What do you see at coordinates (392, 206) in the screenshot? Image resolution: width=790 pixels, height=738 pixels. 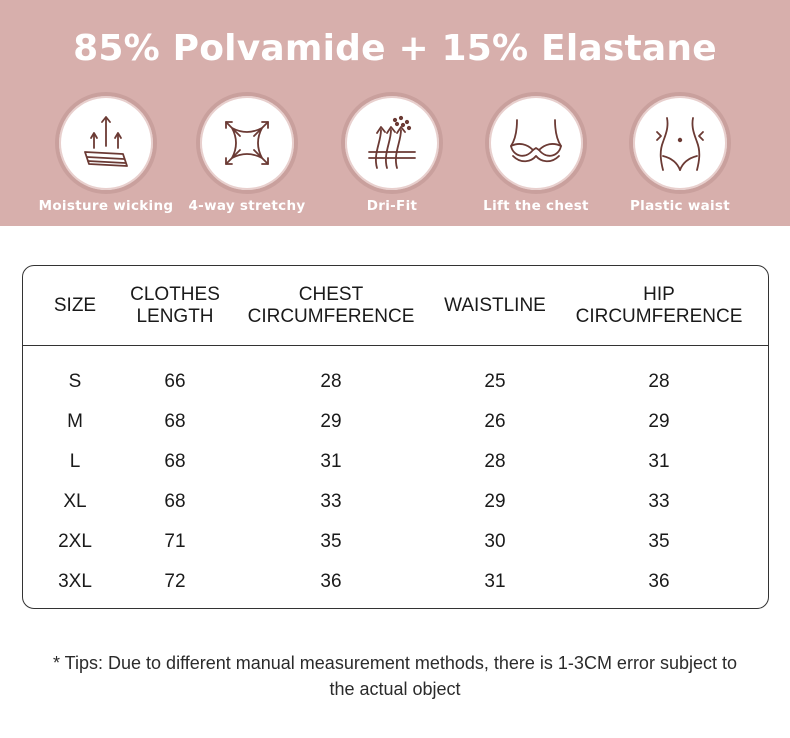 I see `feature-label: Dri-Fit` at bounding box center [392, 206].